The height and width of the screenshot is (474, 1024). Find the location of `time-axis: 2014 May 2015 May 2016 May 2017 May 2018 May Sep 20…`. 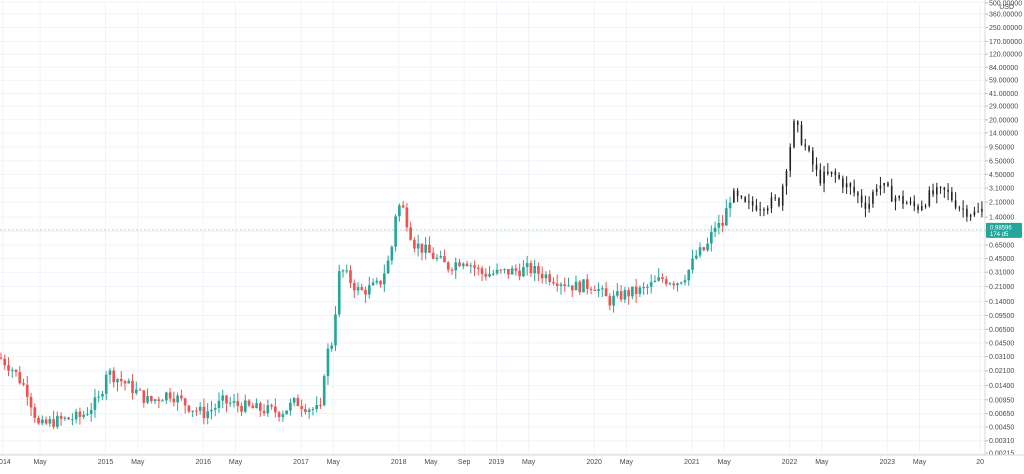

time-axis: 2014 May 2015 May 2016 May 2017 May 2018 May Sep 20… is located at coordinates (512, 460).